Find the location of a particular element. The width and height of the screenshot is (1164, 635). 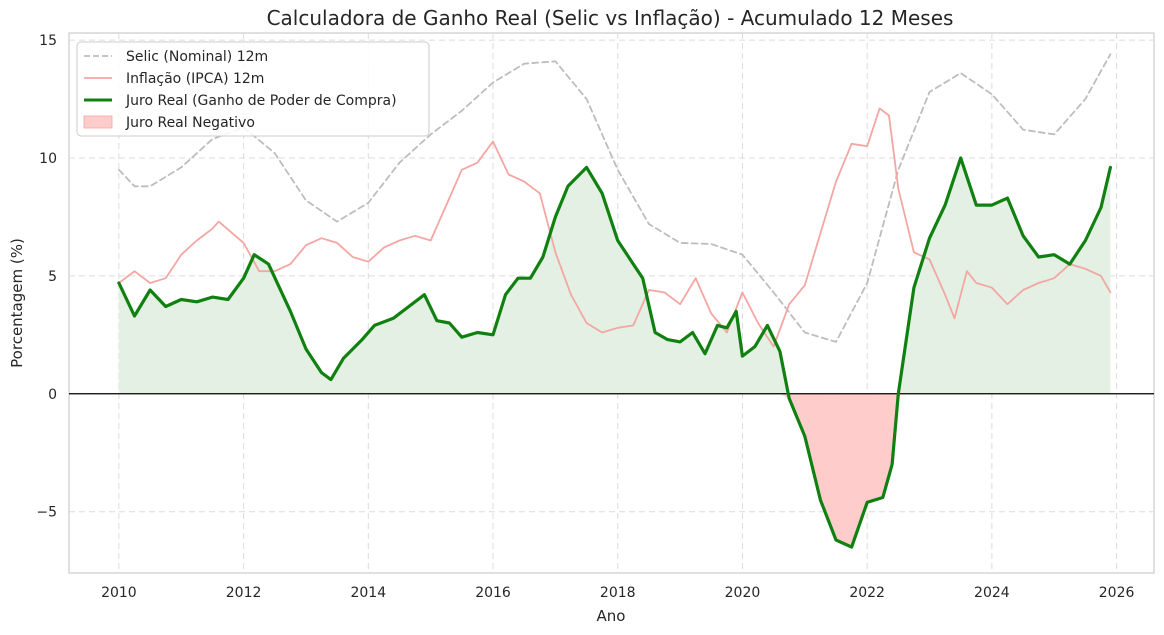

x-tick-label: 2022 is located at coordinates (867, 593).